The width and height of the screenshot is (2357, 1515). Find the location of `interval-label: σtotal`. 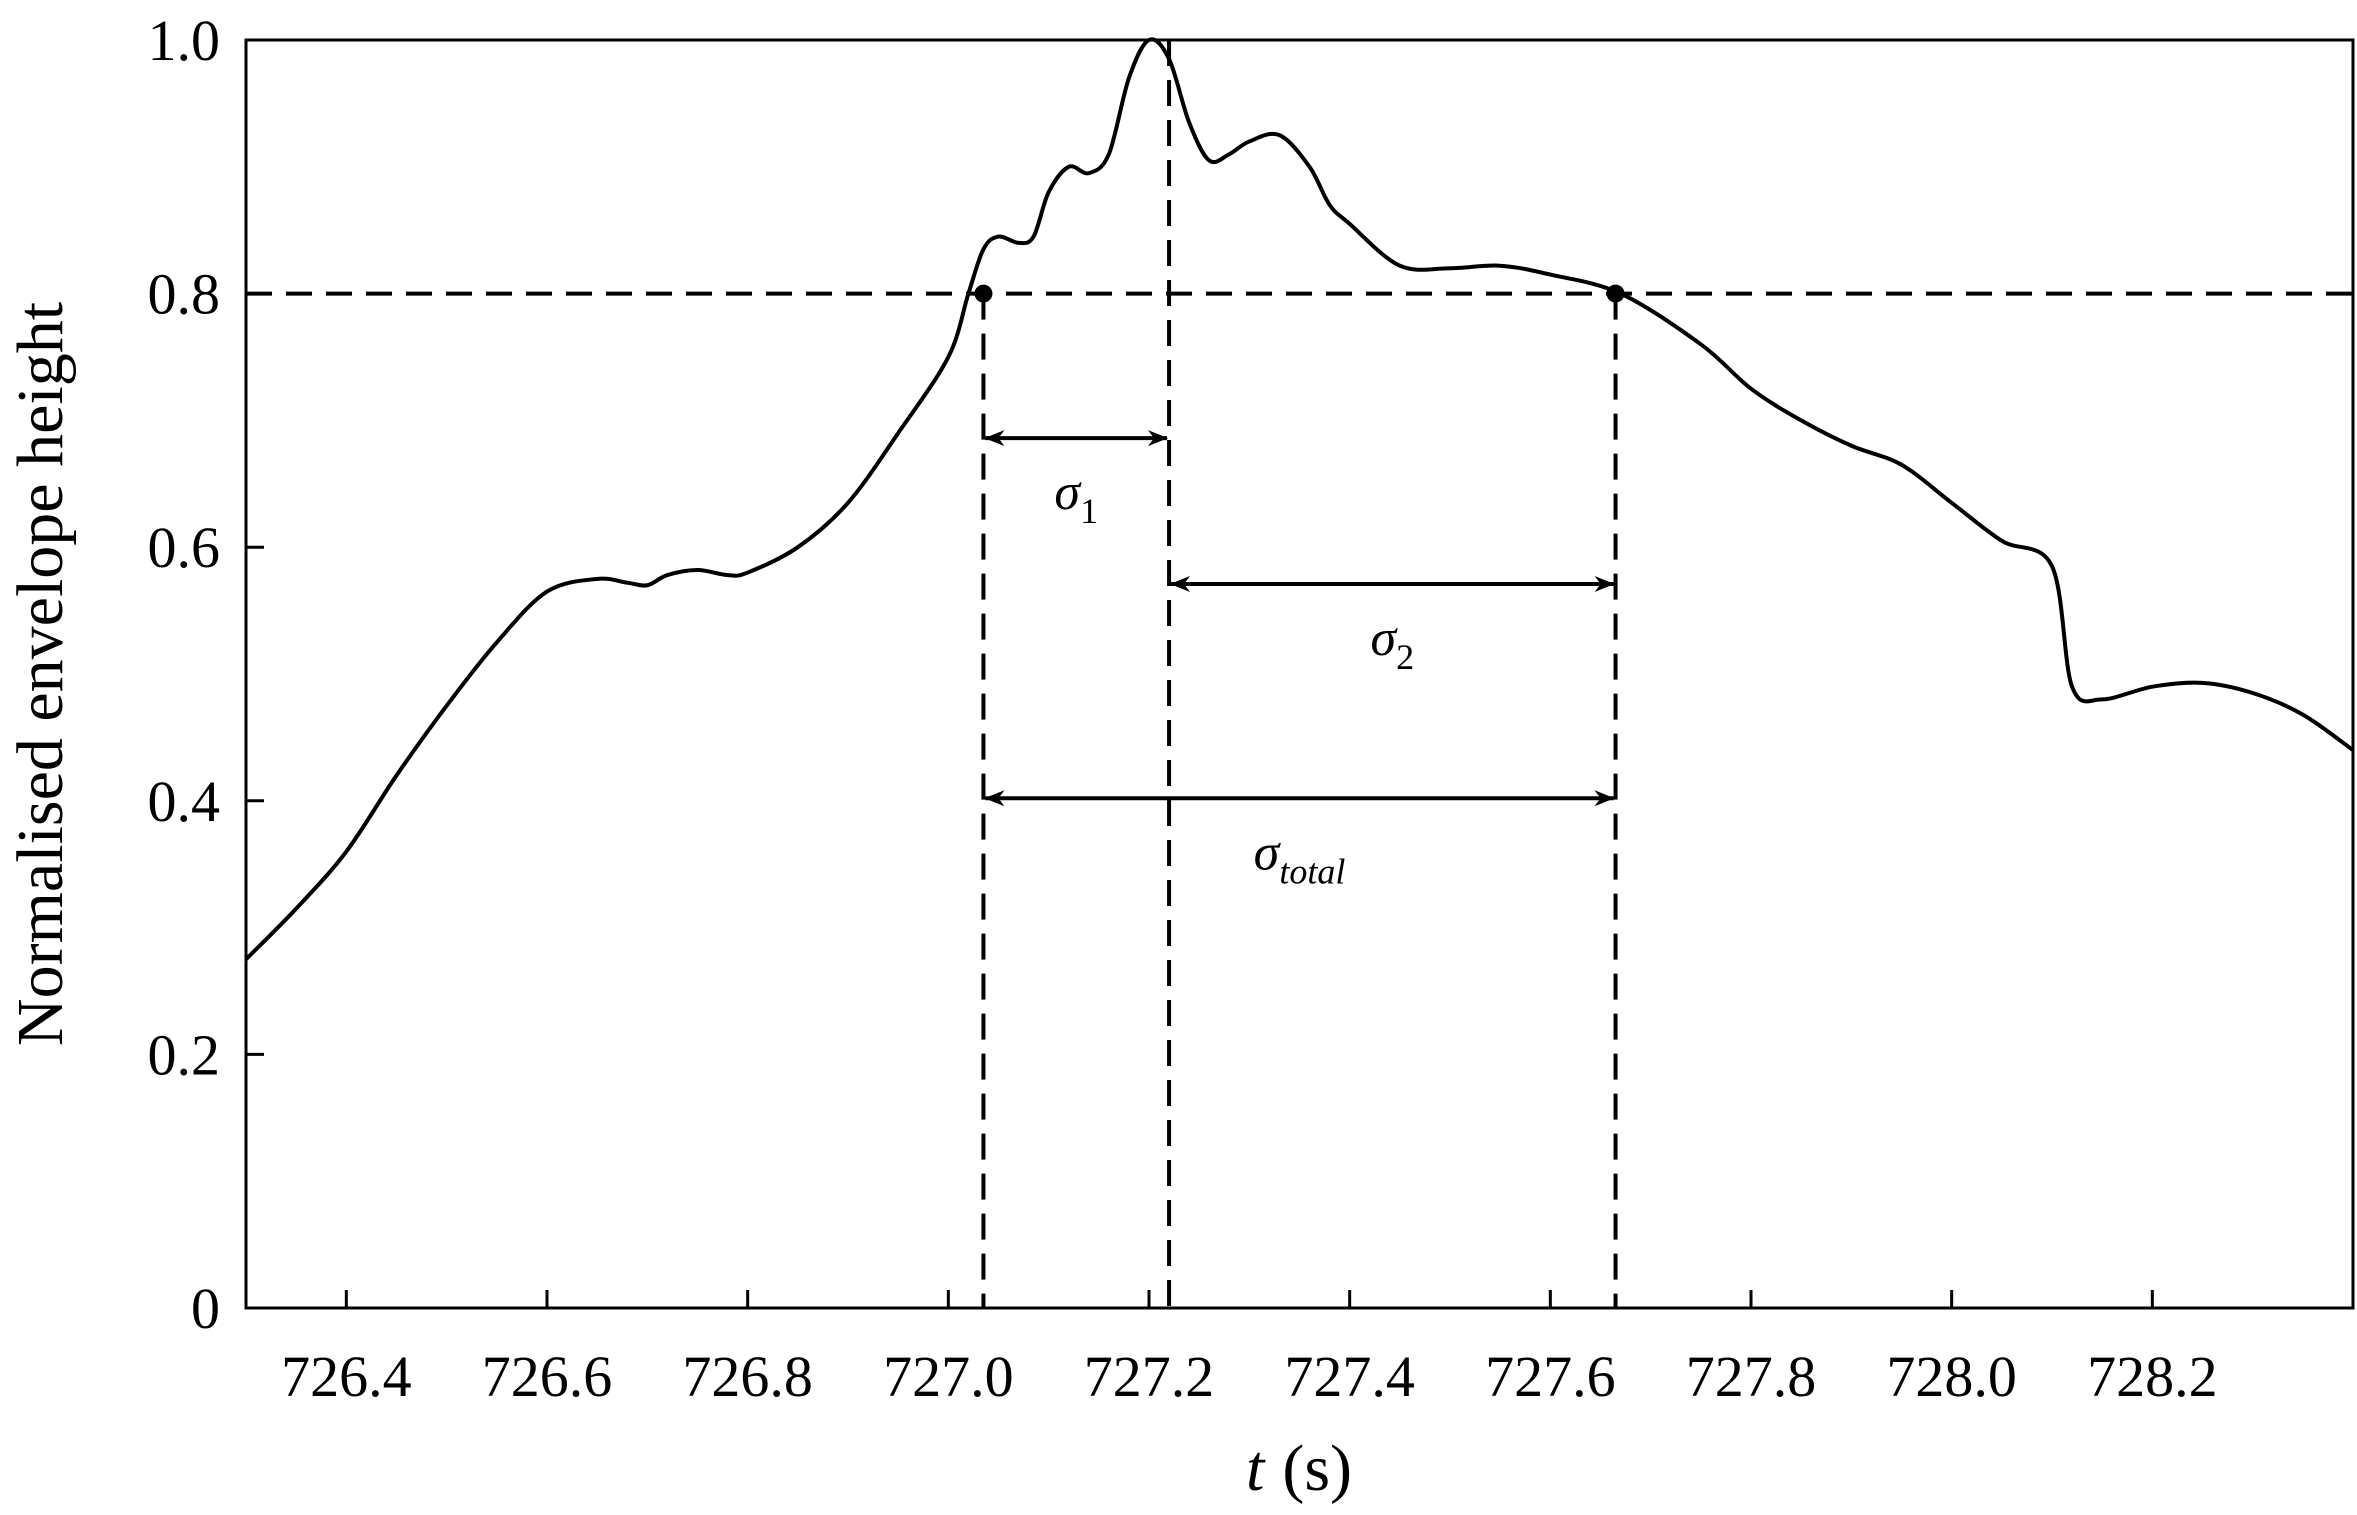

interval-label: σtotal is located at coordinates (1300, 857).